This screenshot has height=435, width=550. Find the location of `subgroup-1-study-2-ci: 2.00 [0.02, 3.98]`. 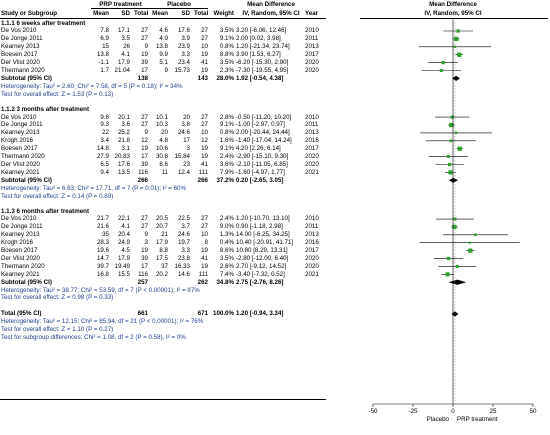

subgroup-1-study-2-ci: 2.00 [0.02, 3.98] is located at coordinates (258, 39).